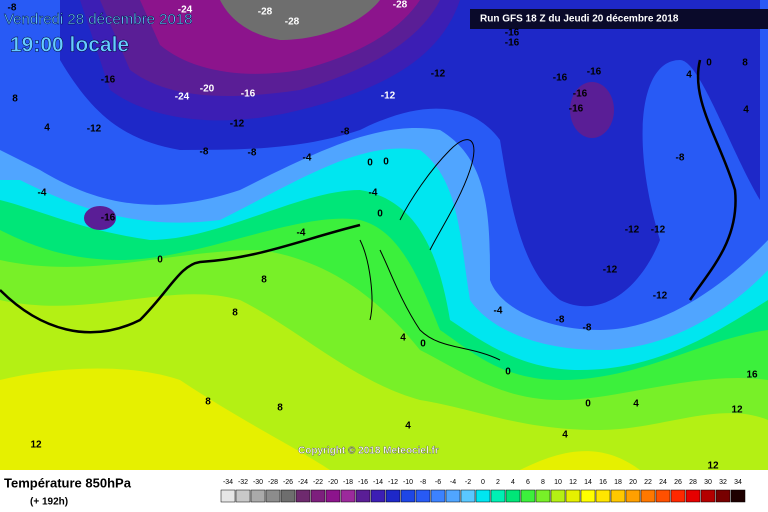 The image size is (768, 512). I want to click on legend-label: -16, so click(363, 482).